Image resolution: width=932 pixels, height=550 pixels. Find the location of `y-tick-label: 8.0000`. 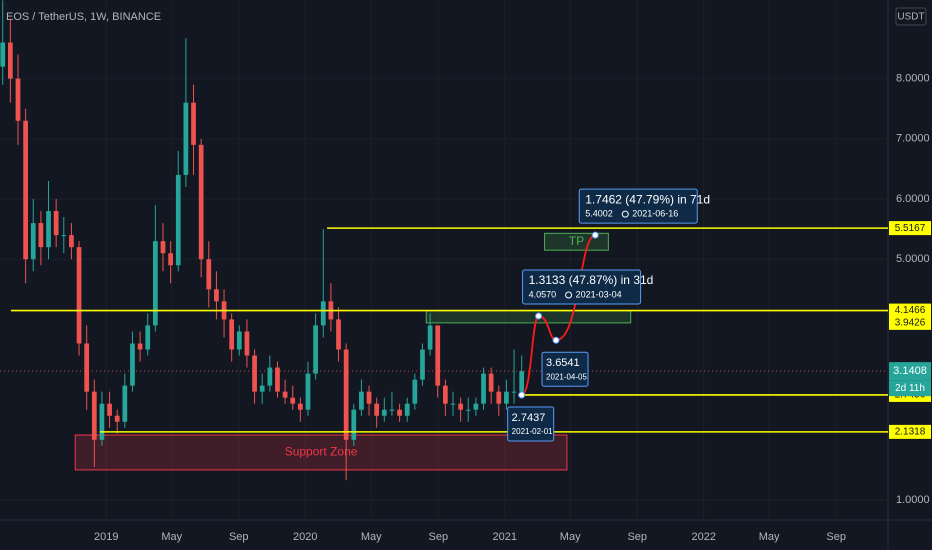

y-tick-label: 8.0000 is located at coordinates (913, 79).